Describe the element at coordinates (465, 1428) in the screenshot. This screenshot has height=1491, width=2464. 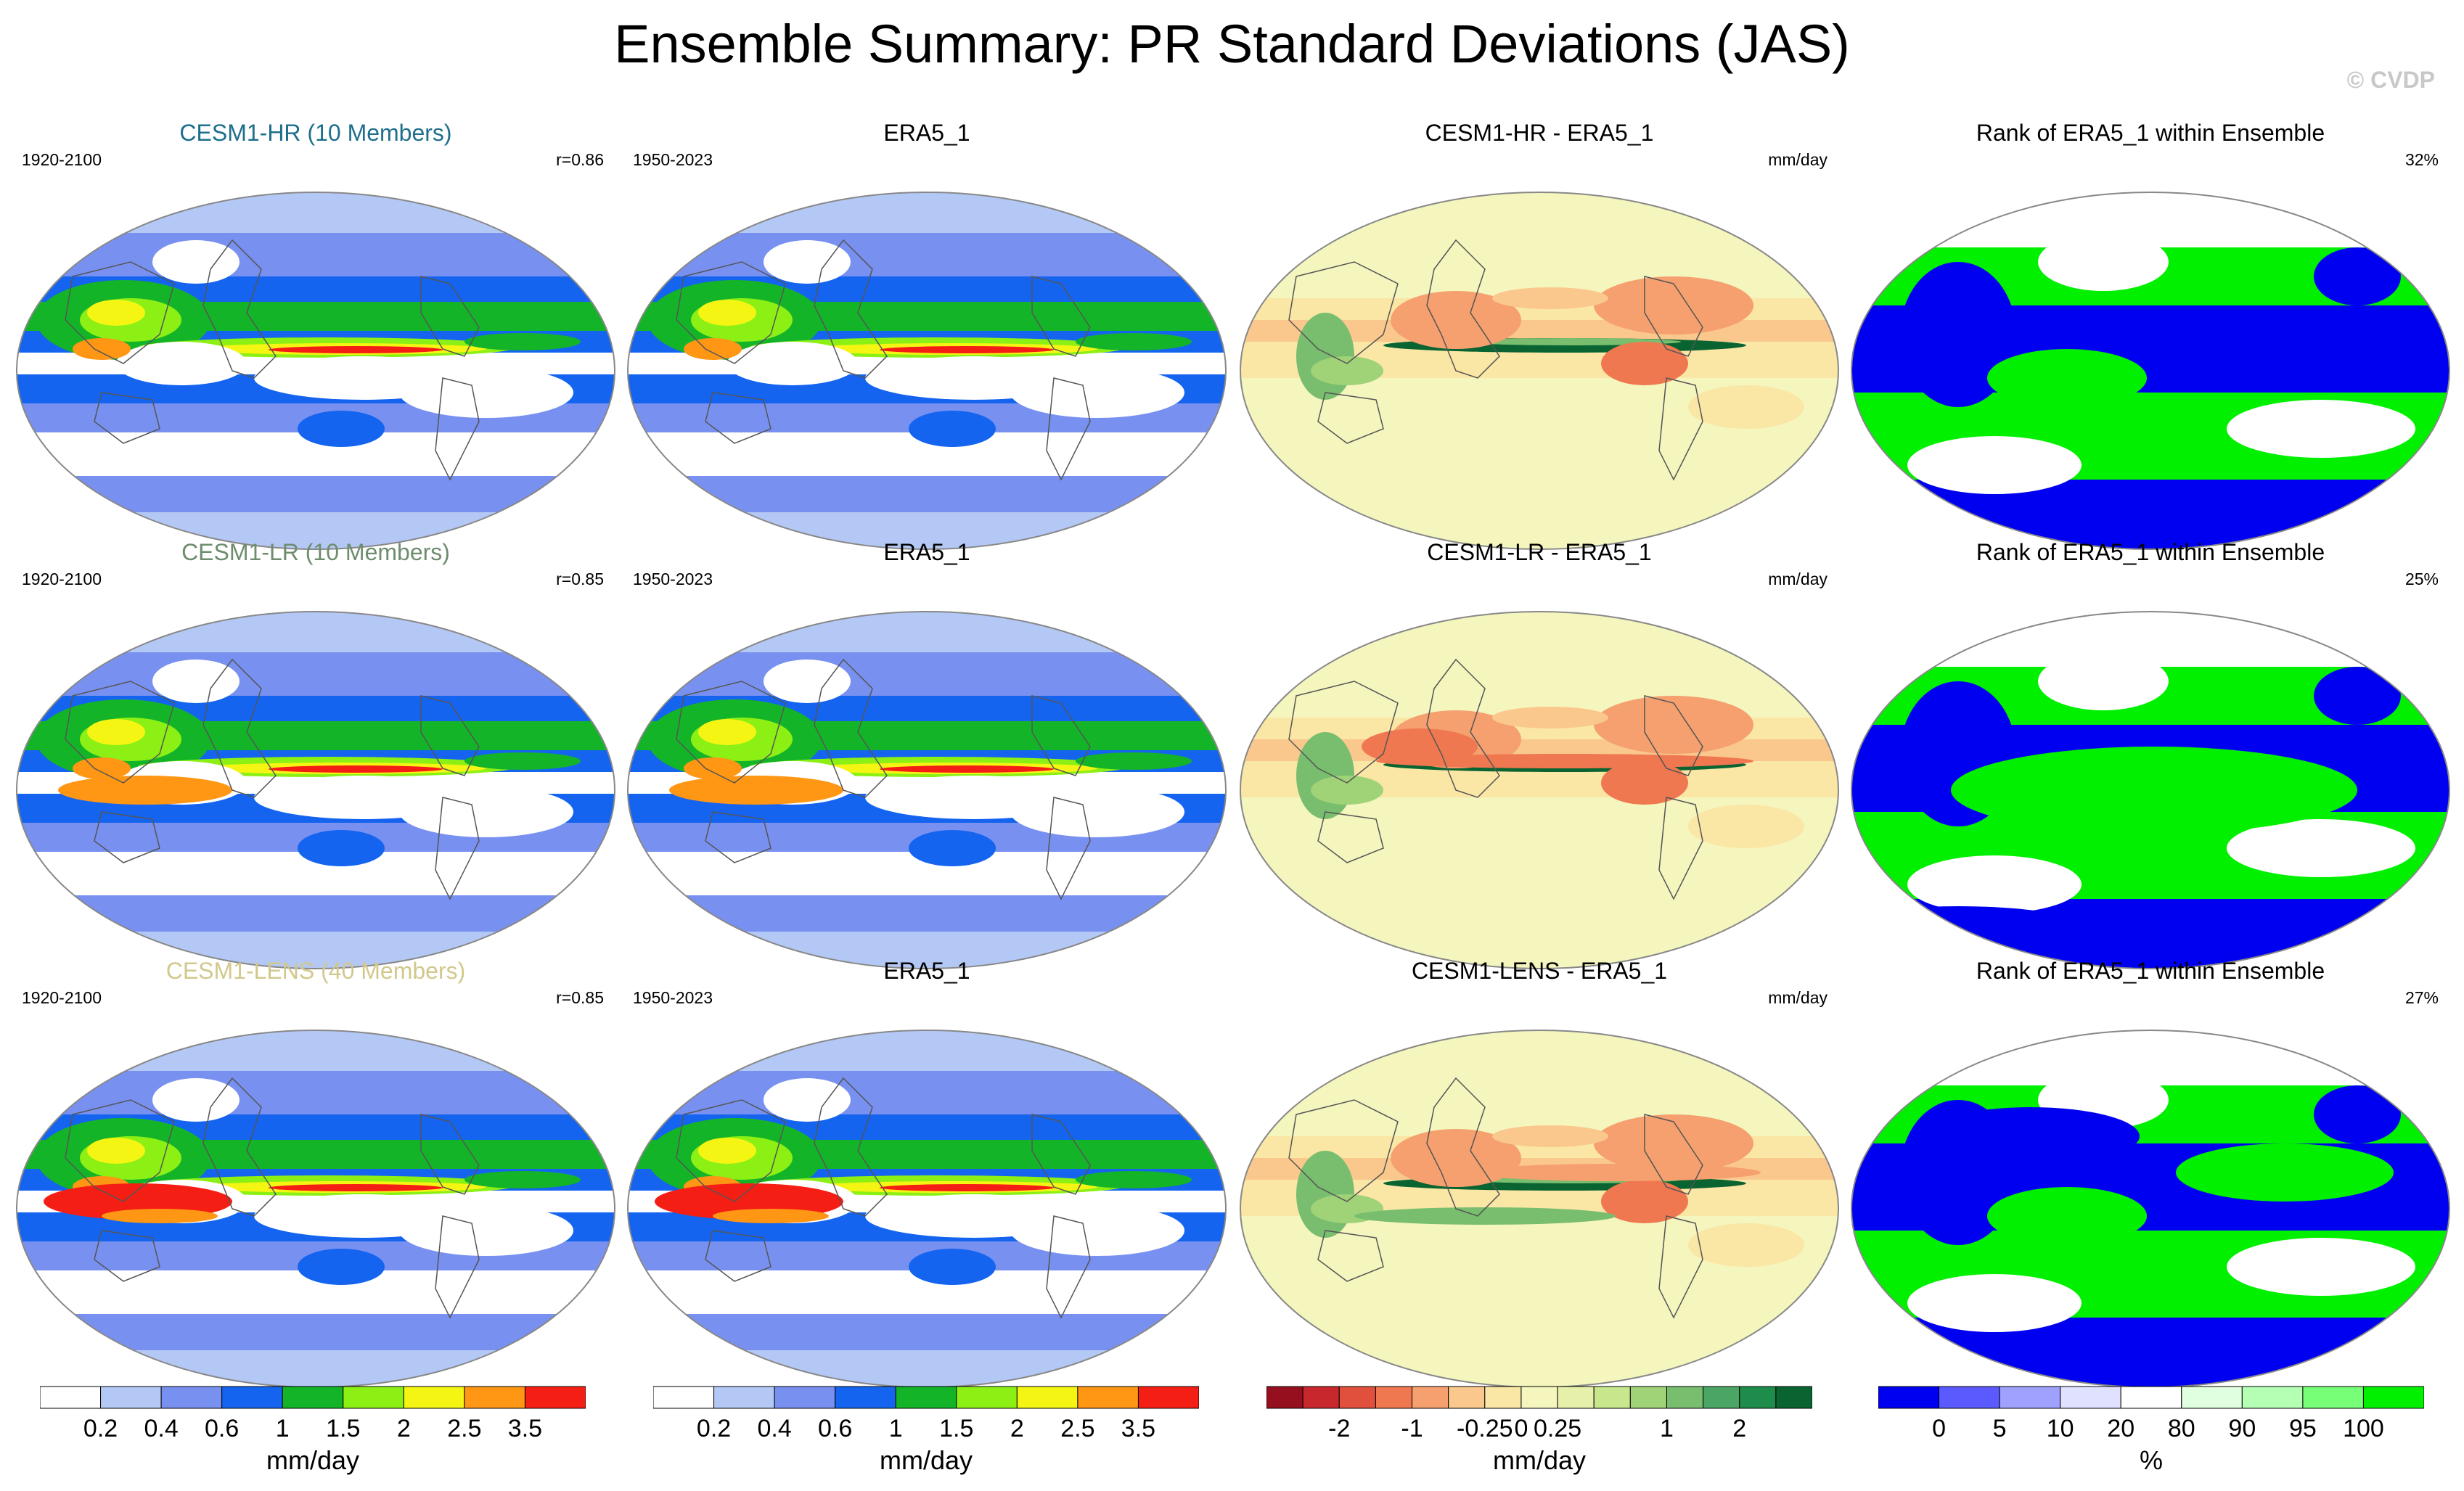
I see `colorbar-tick-label: 2.5` at that location.